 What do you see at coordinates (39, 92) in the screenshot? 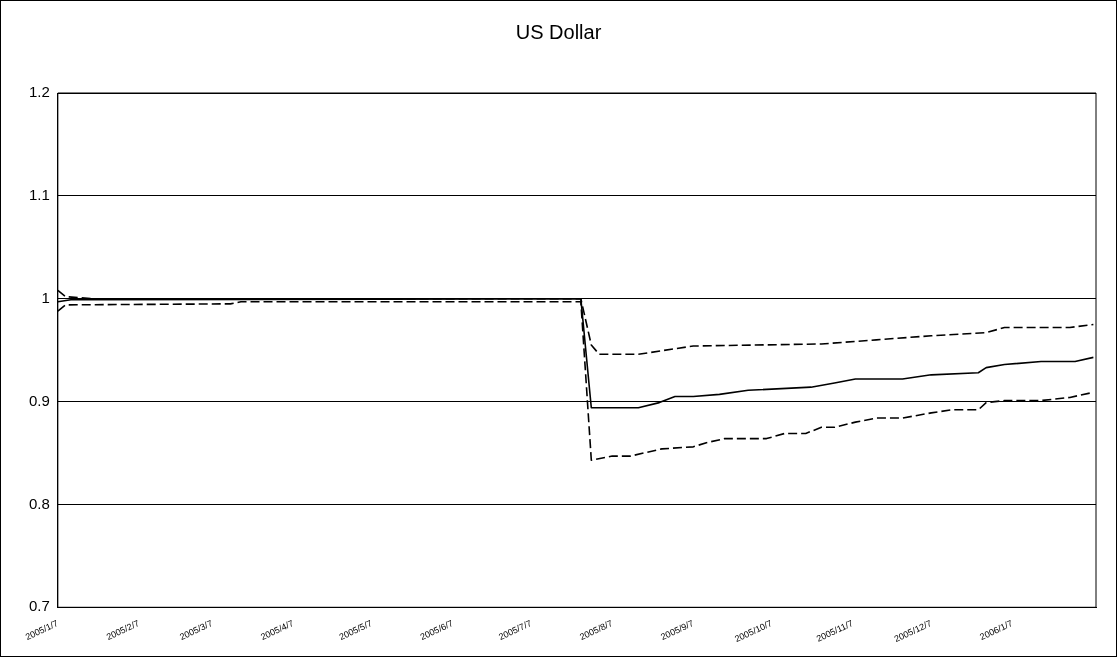
I see `y-tick-label: 1.2` at bounding box center [39, 92].